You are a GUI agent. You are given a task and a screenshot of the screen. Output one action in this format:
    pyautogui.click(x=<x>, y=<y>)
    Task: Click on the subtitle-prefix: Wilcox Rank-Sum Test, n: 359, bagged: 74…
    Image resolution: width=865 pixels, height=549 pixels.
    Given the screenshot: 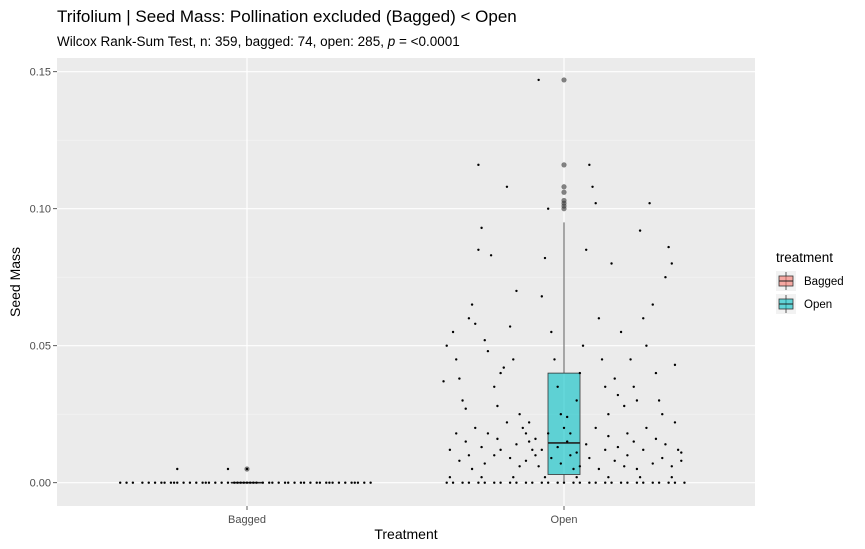 What is the action you would take?
    pyautogui.click(x=222, y=41)
    